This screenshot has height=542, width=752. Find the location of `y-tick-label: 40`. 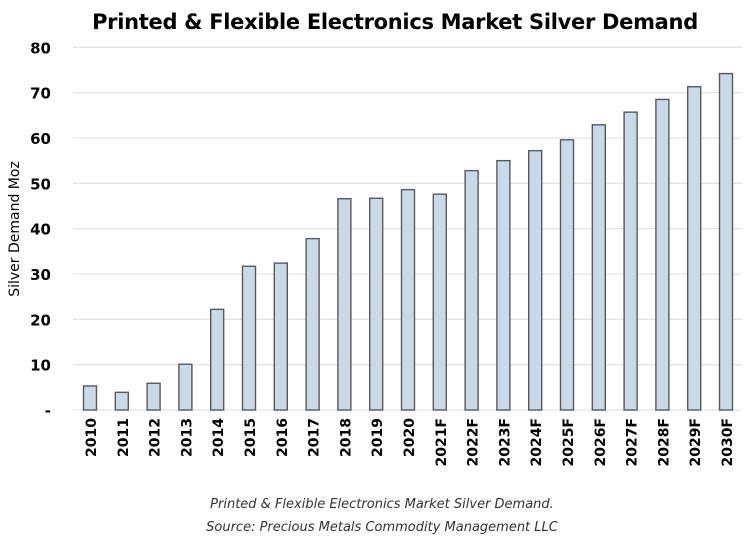

y-tick-label: 40 is located at coordinates (40, 230).